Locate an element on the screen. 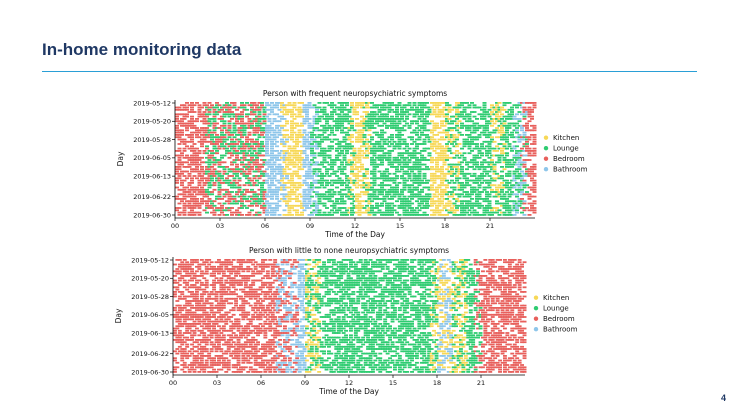 Image resolution: width=738 pixels, height=414 pixels. plot-area is located at coordinates (350, 316).